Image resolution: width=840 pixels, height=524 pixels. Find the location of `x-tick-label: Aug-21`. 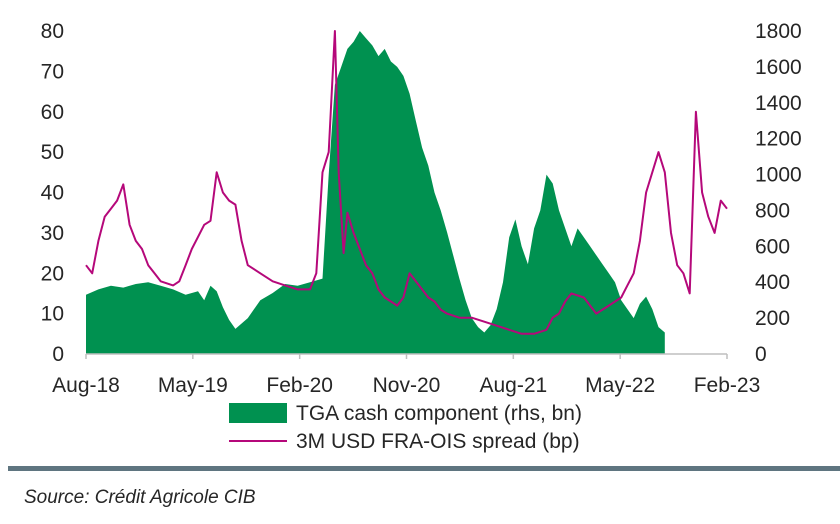

x-tick-label: Aug-21 is located at coordinates (513, 385).